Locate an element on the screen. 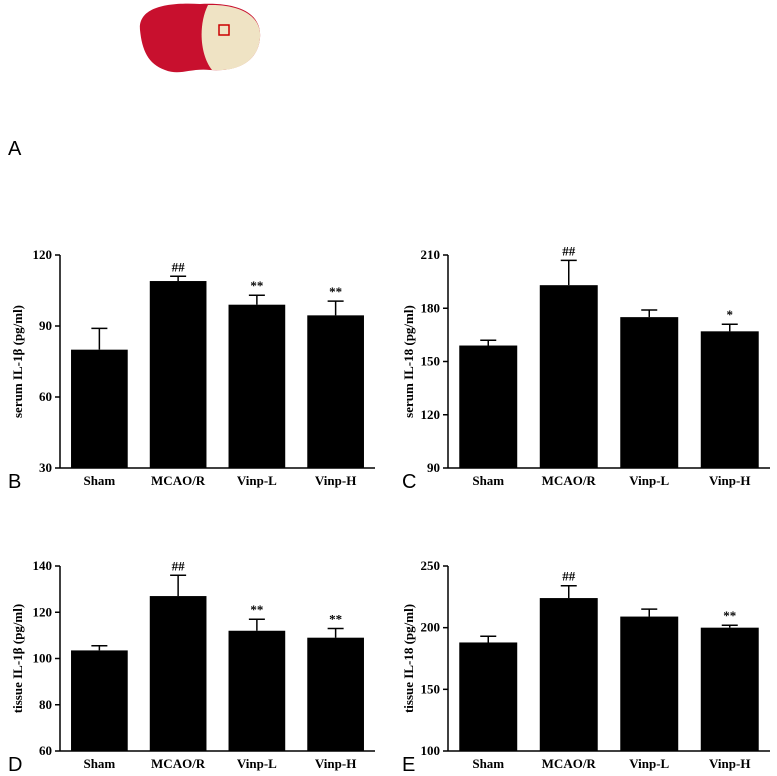 The width and height of the screenshot is (777, 776). y-axis-label: serum IL-18 (pg/ml) is located at coordinates (408, 361).